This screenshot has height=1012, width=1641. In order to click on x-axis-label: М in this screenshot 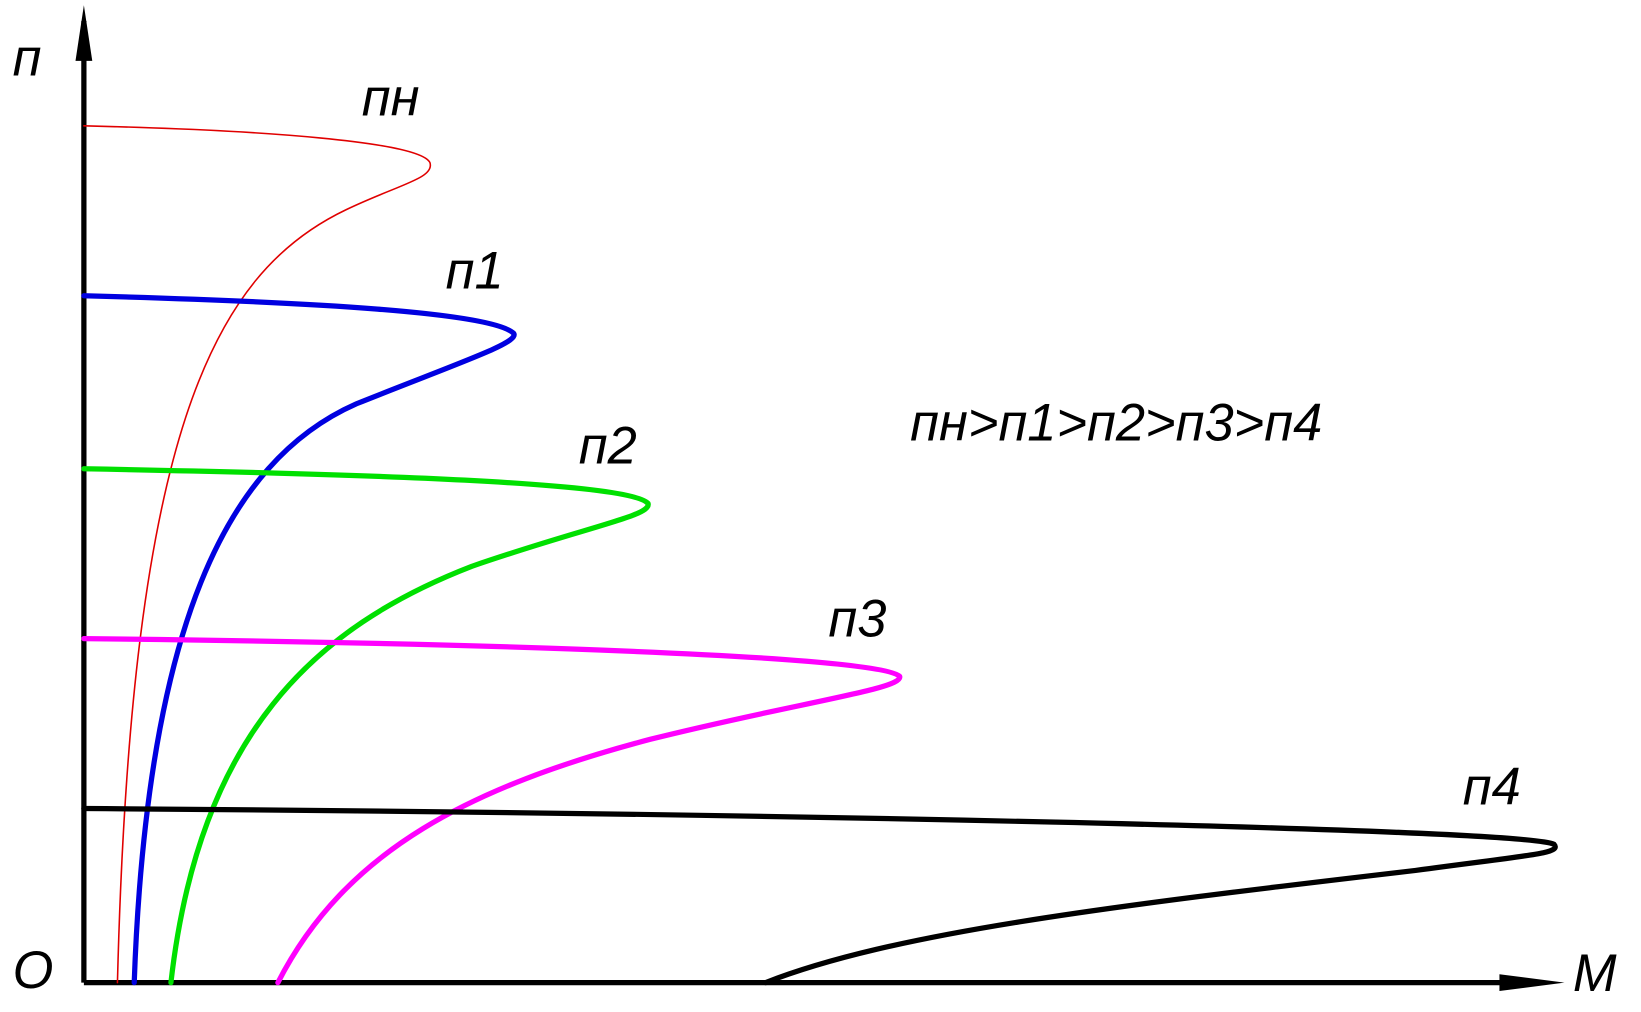, I will do `click(1595, 974)`.